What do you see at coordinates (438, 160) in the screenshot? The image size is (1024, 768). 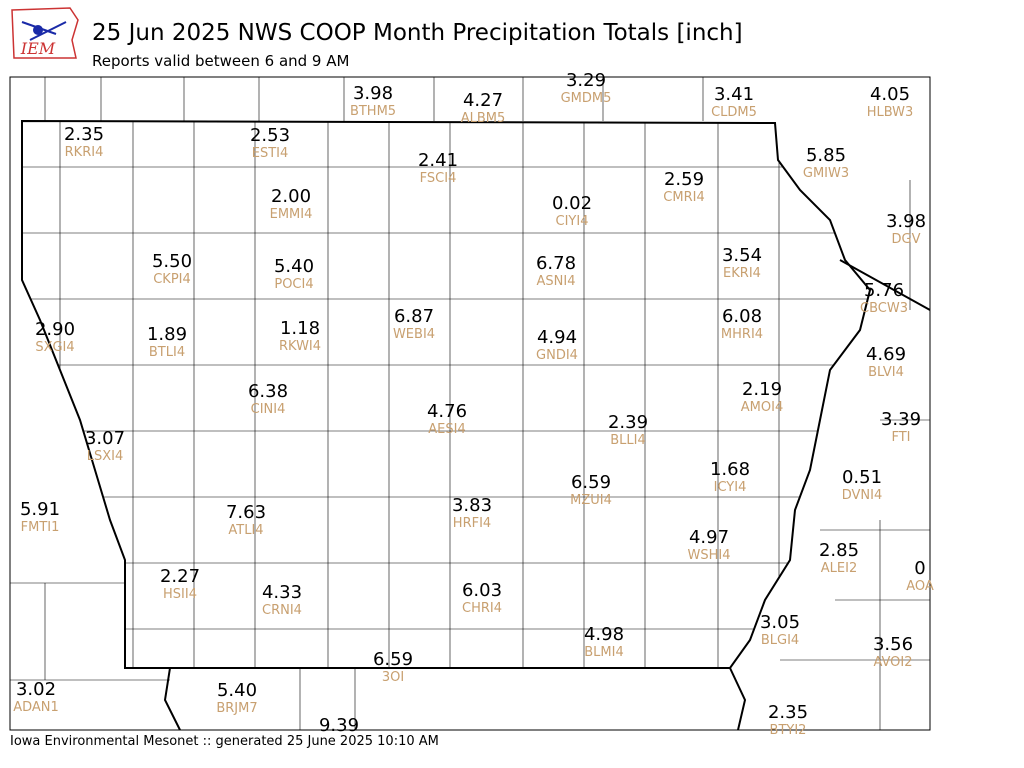 I see `station-value: 2.41` at bounding box center [438, 160].